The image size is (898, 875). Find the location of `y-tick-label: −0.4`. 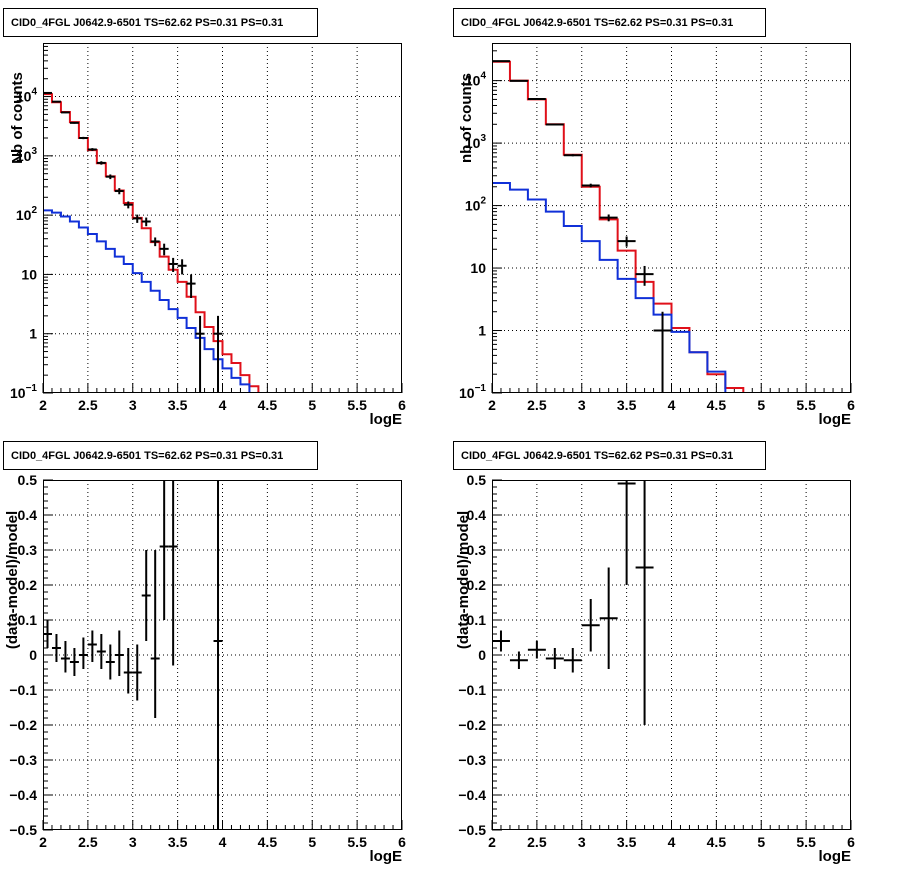

y-tick-label: −0.4 is located at coordinates (472, 795).